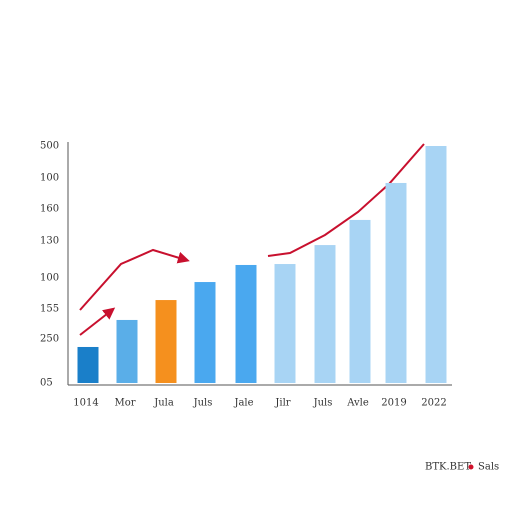  Describe the element at coordinates (49, 240) in the screenshot. I see `y-tick-label: 130` at that location.